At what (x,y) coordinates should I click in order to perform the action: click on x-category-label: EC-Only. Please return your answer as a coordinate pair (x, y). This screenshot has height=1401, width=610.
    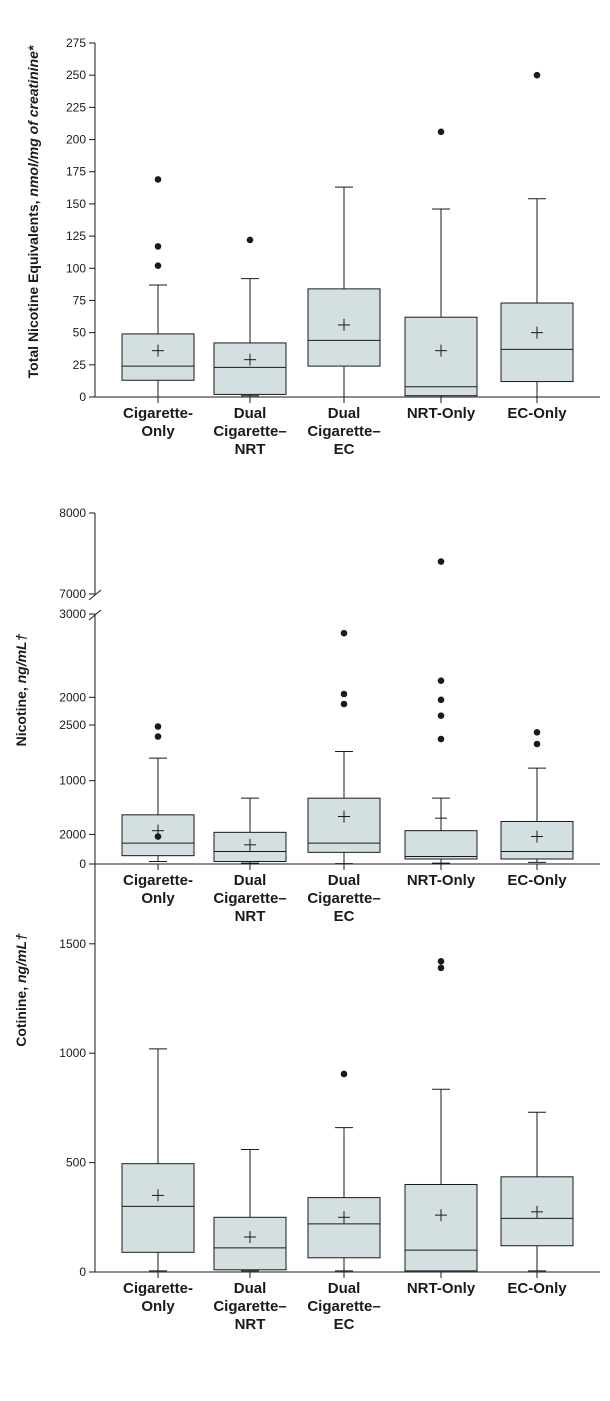
    Looking at the image, I should click on (537, 413).